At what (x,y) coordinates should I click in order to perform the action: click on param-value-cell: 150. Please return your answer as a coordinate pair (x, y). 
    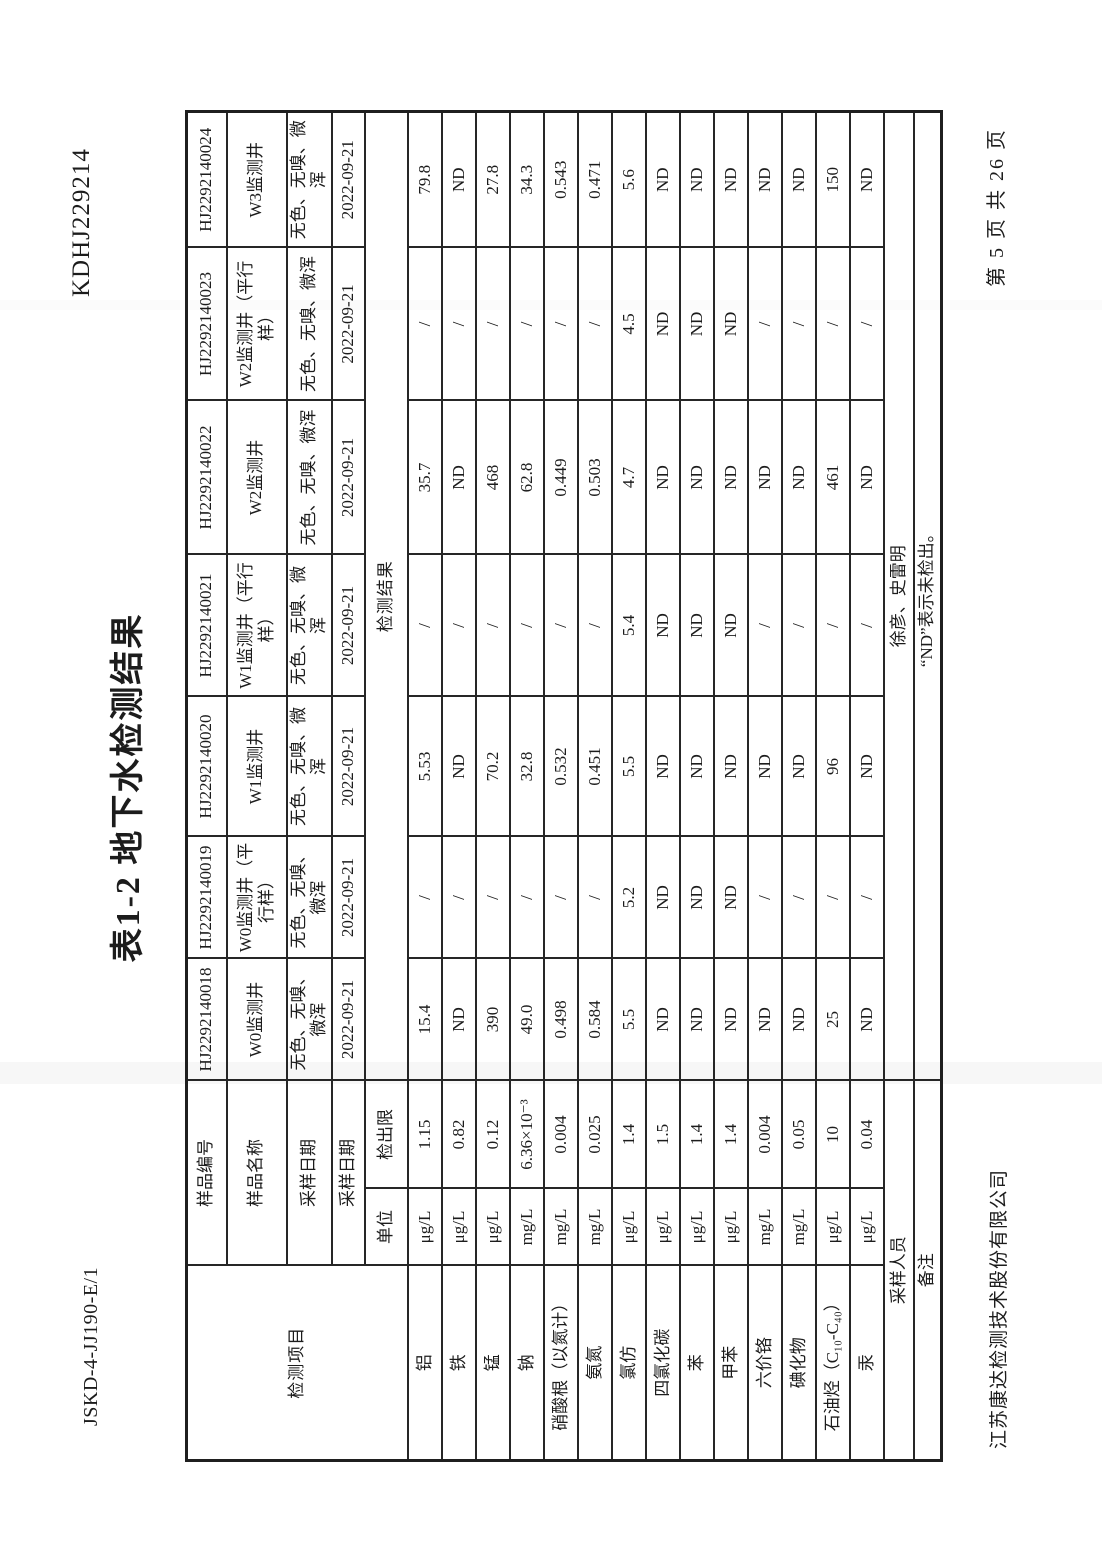
    Looking at the image, I should click on (832, 179).